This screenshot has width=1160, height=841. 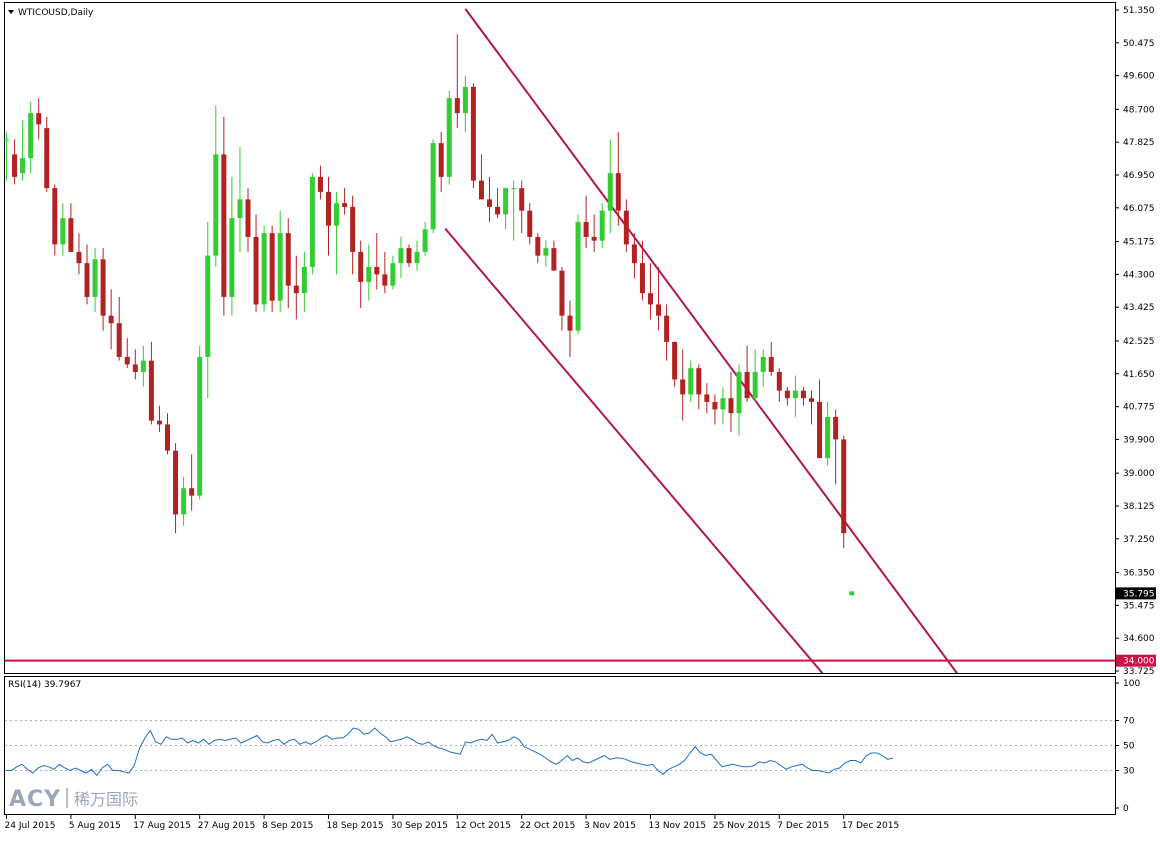 What do you see at coordinates (1139, 440) in the screenshot?
I see `price-tick-label: 39.900` at bounding box center [1139, 440].